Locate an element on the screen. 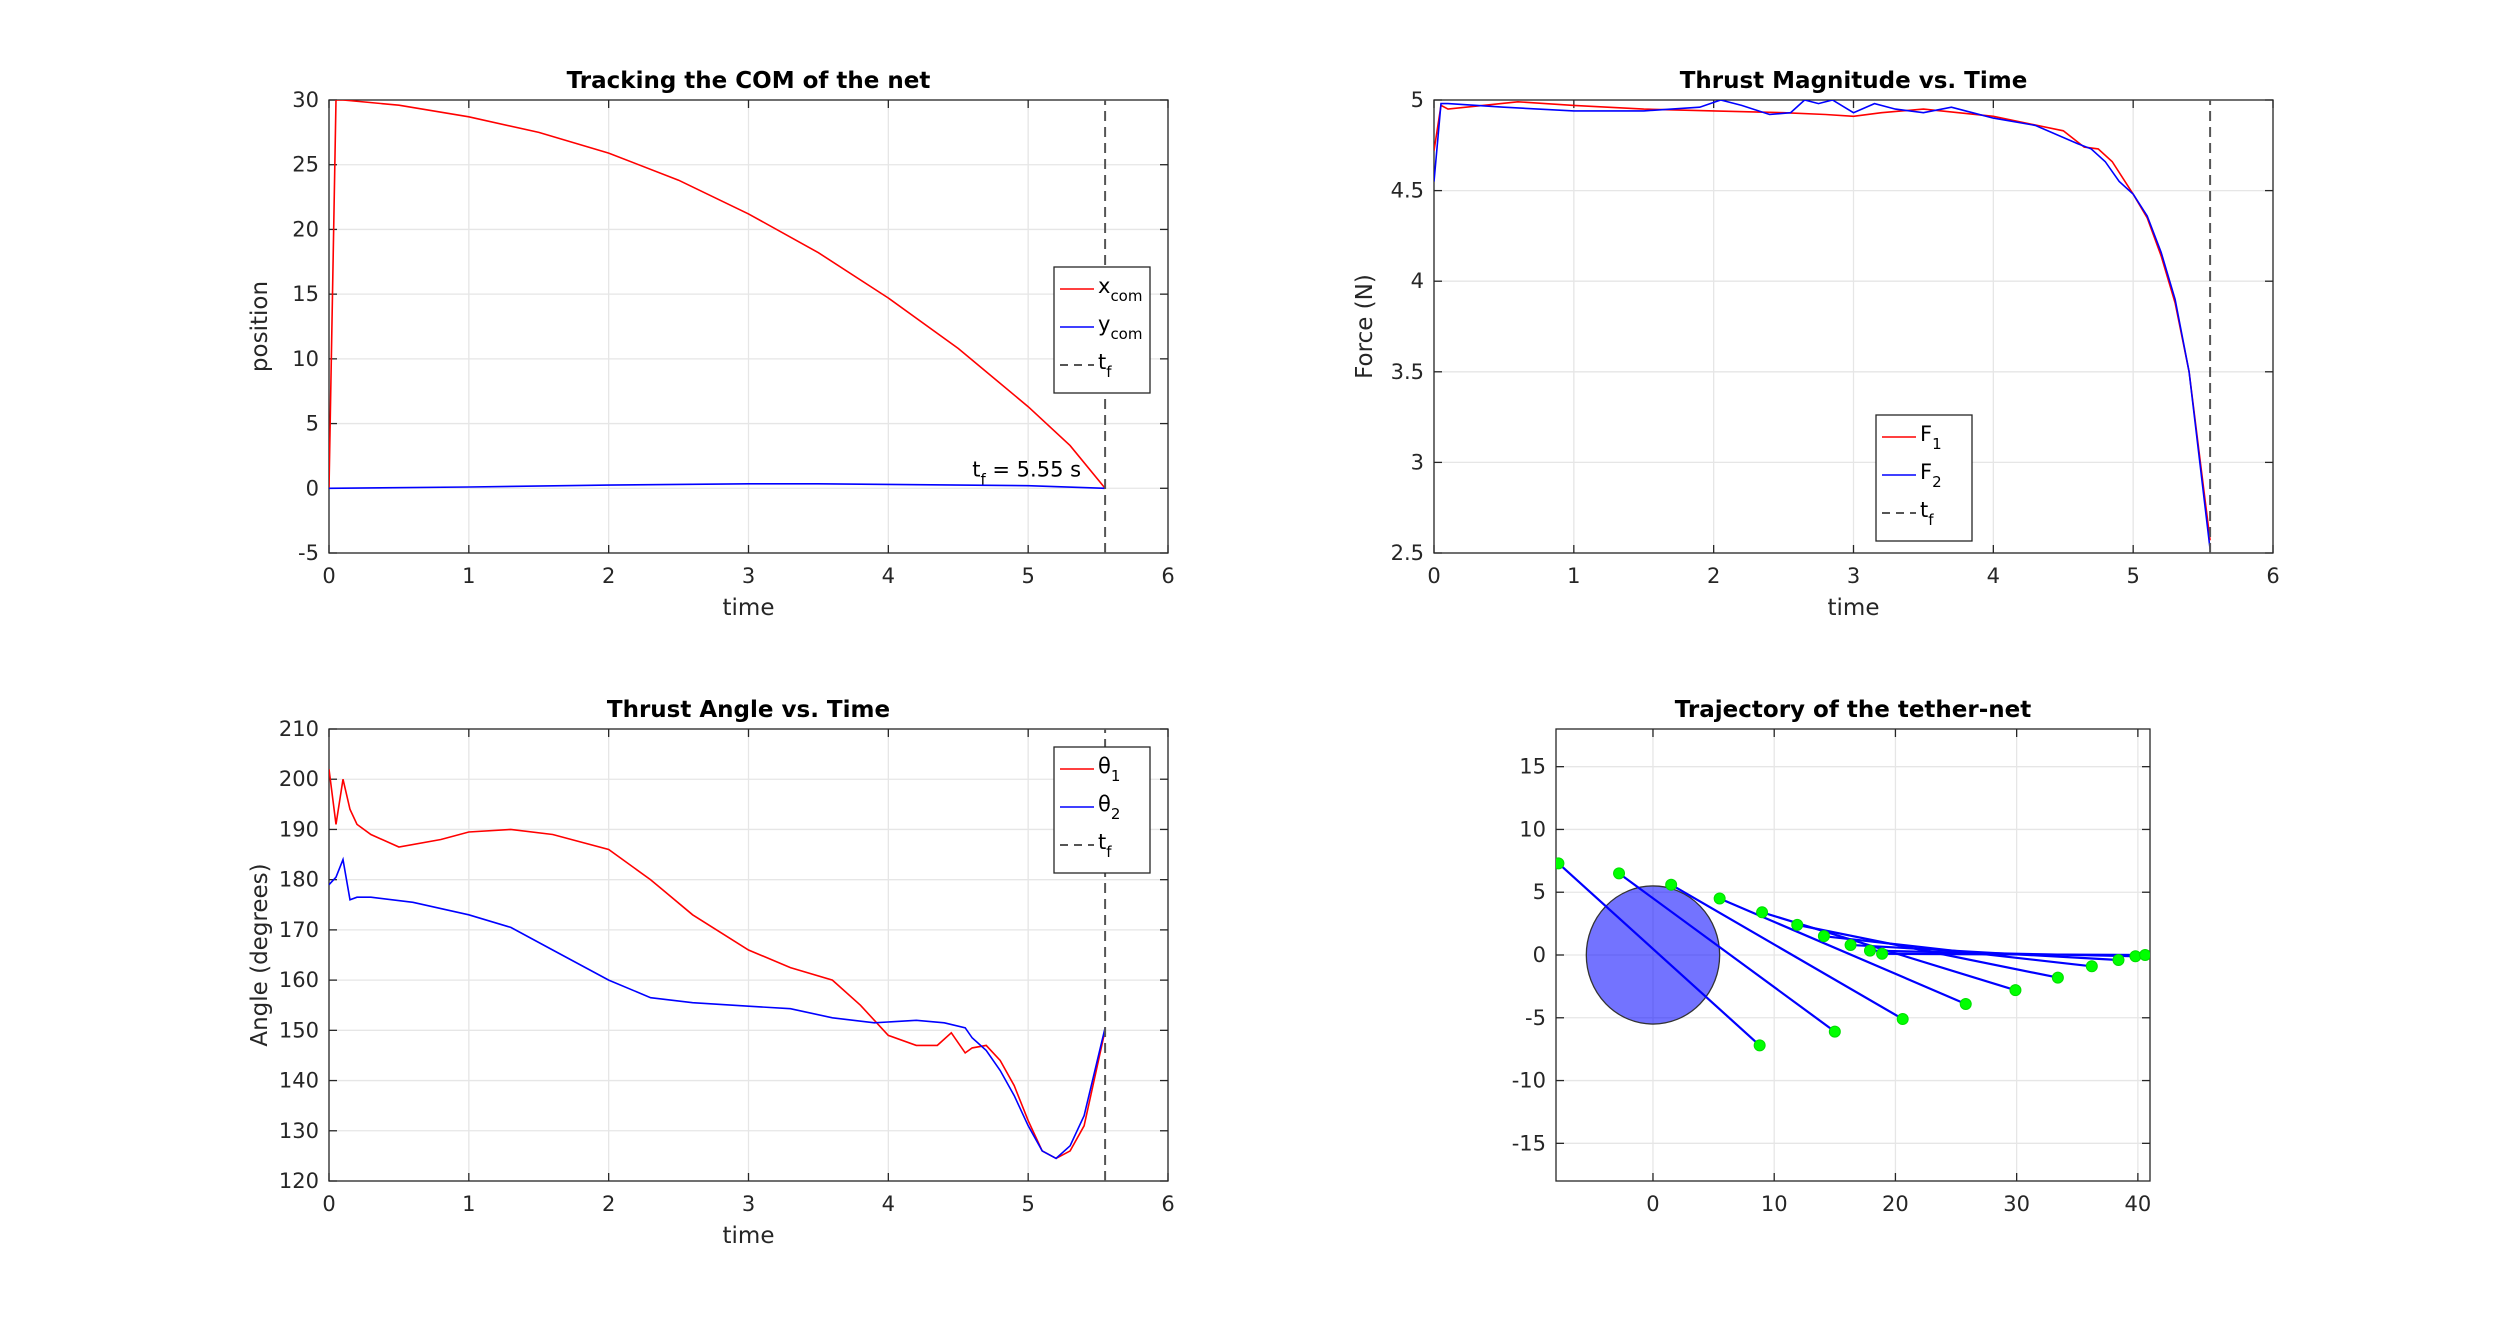 The width and height of the screenshot is (2498, 1321). y-tick-label: 3 is located at coordinates (1417, 462).